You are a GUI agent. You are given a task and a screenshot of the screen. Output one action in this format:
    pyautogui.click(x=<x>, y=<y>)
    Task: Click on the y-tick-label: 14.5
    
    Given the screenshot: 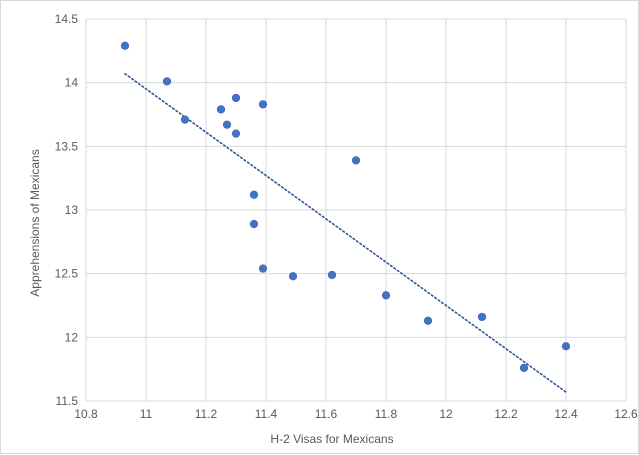 What is the action you would take?
    pyautogui.click(x=67, y=19)
    